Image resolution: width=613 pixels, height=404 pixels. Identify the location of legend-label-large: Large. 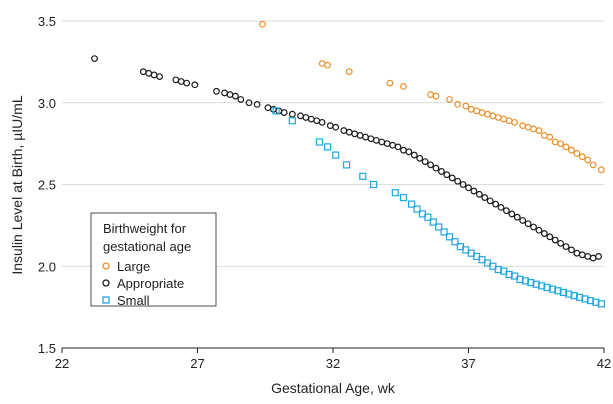
(133, 266).